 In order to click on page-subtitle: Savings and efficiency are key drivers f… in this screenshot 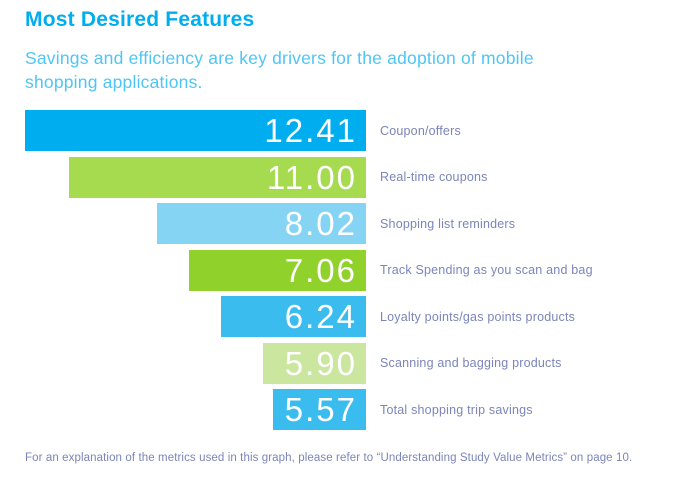, I will do `click(279, 70)`.